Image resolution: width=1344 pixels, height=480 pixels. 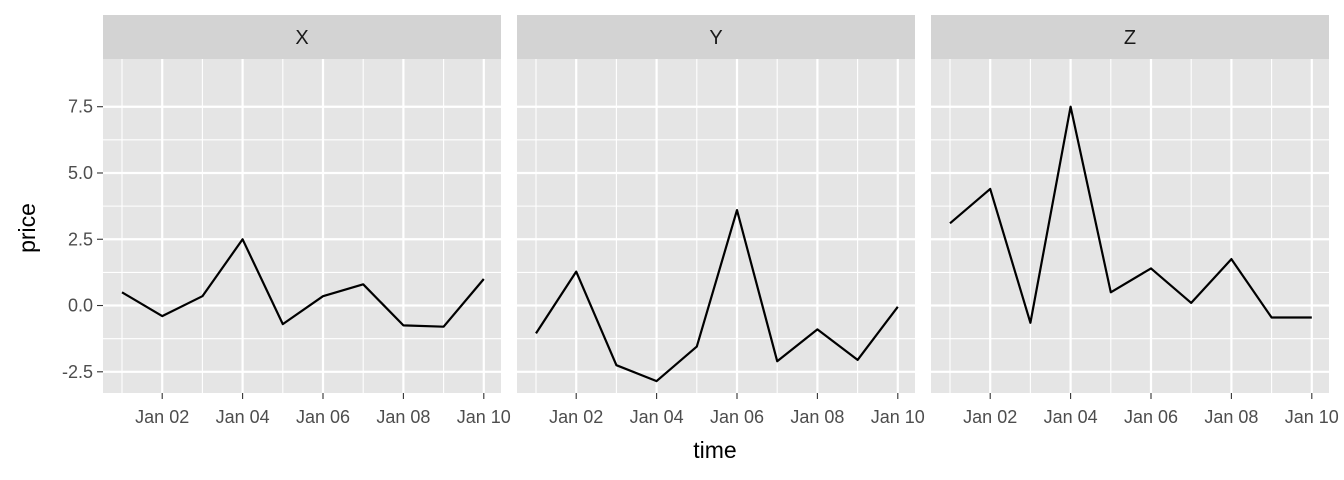 I want to click on x-axis-title: time, so click(x=714, y=450).